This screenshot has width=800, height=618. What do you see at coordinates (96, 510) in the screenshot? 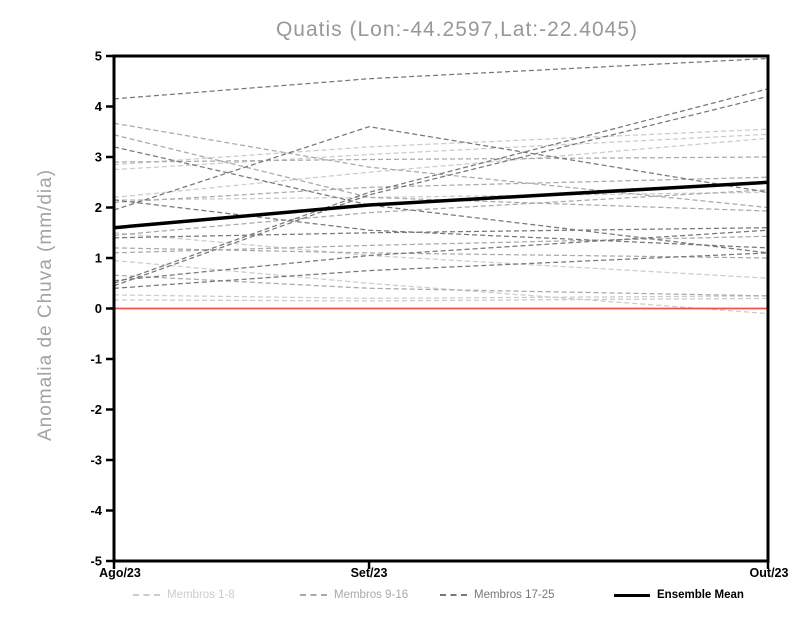
I see `y-tick-label: -4` at bounding box center [96, 510].